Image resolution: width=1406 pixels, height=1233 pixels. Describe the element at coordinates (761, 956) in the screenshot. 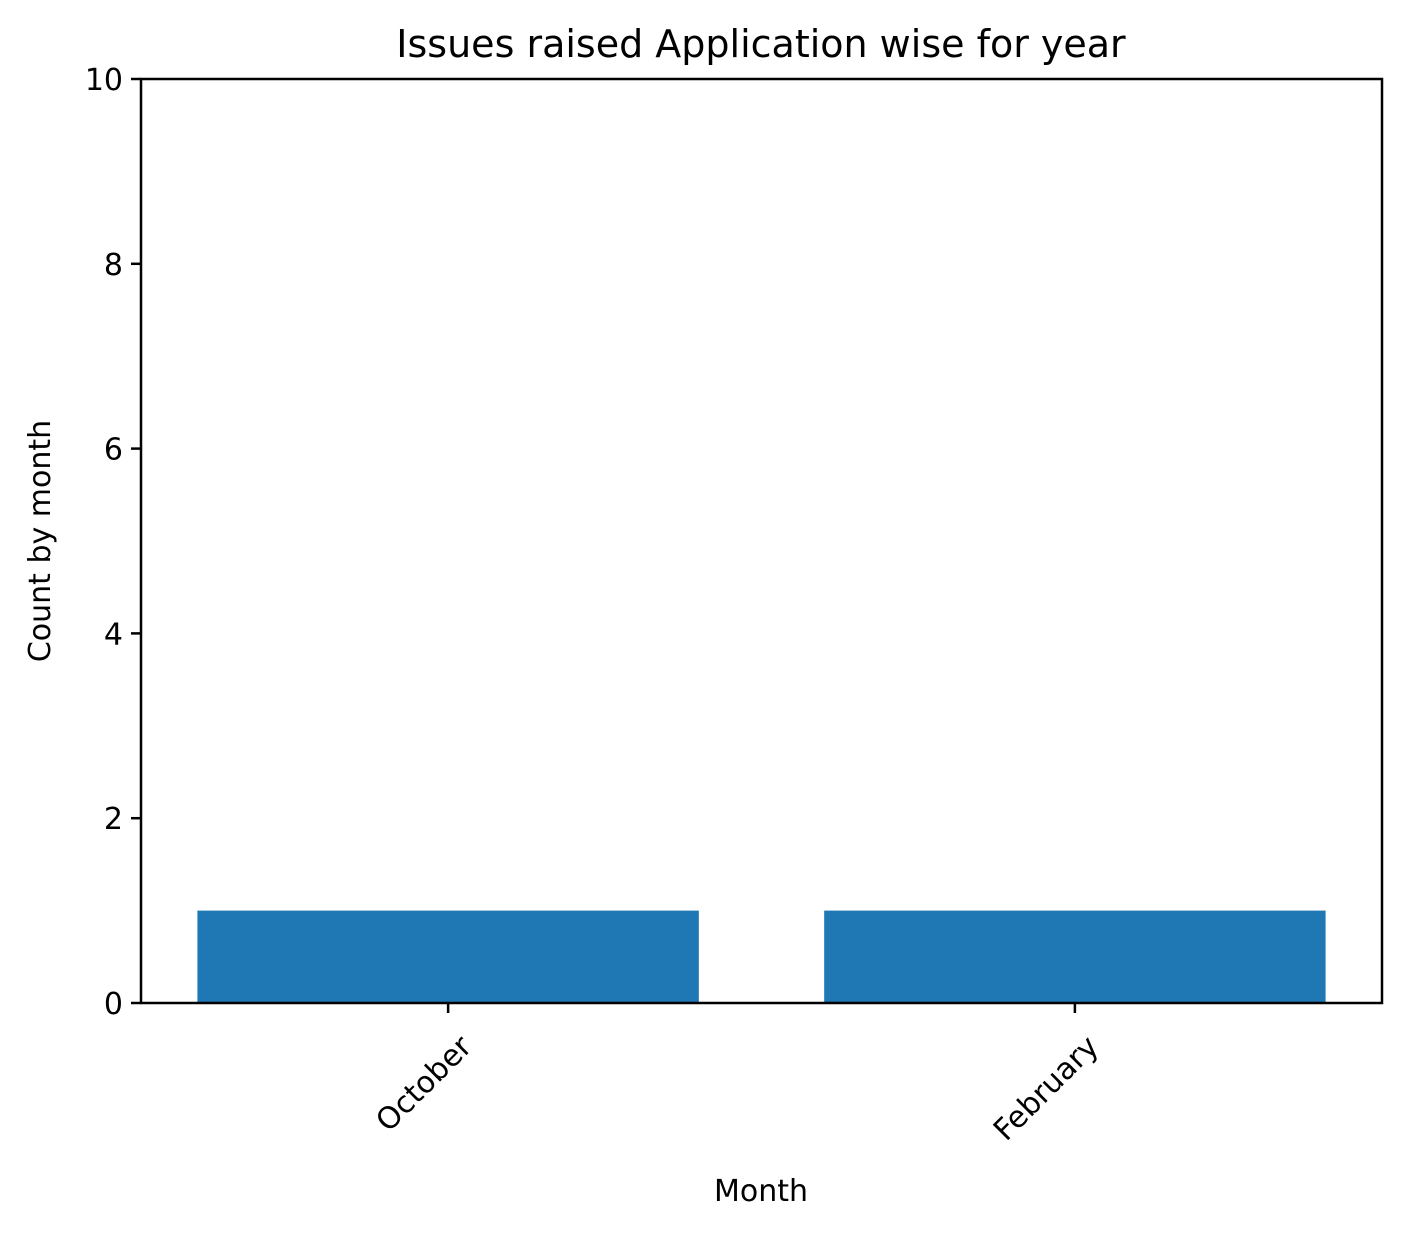

I see `bars-group` at that location.